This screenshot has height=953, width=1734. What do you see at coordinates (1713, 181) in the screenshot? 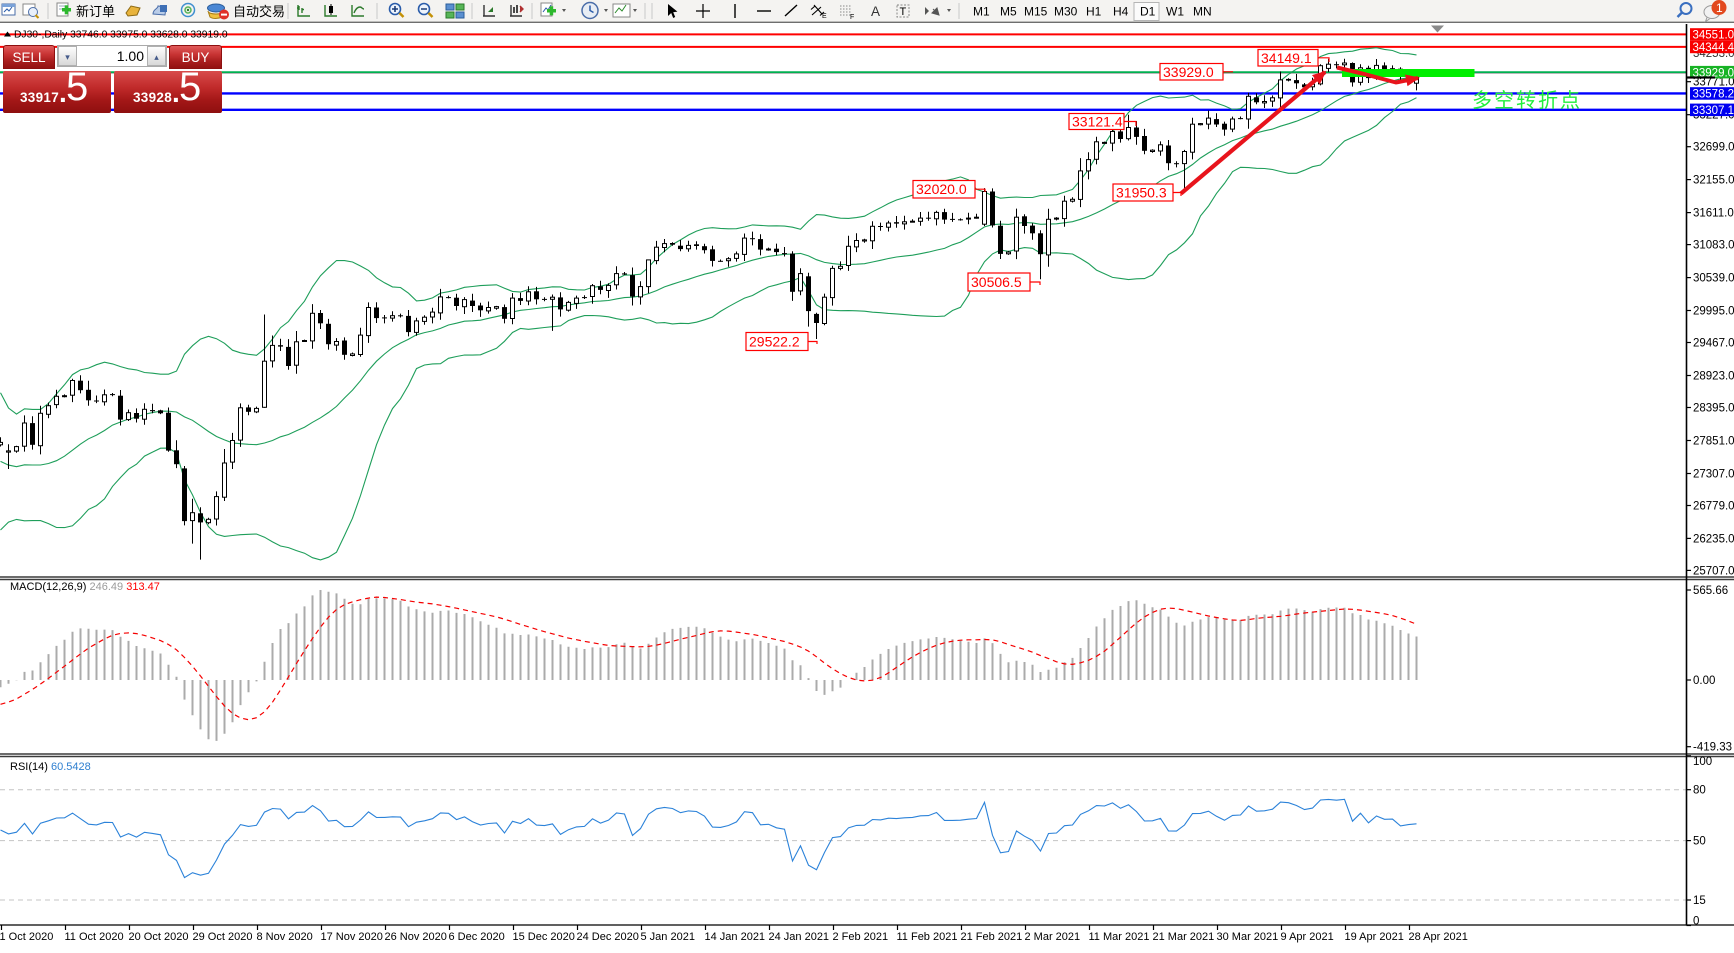
I see `svg-text: 32155.0` at bounding box center [1713, 181].